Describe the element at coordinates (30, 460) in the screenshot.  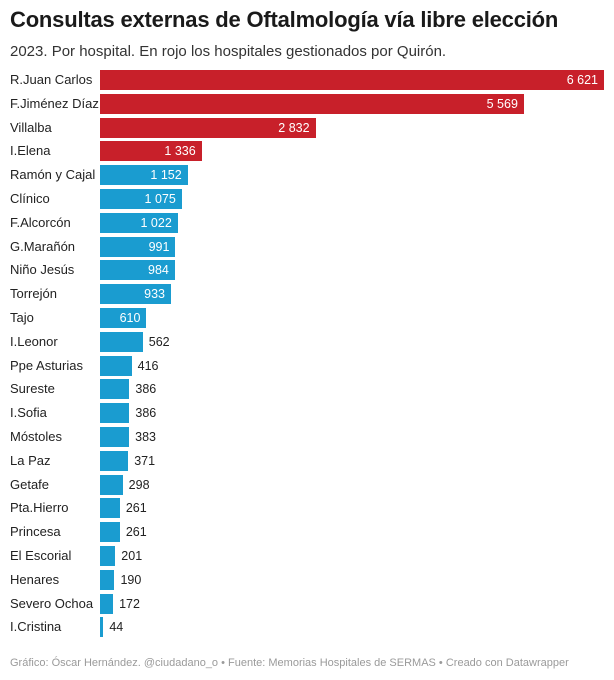
I see `category-label: La Paz` at that location.